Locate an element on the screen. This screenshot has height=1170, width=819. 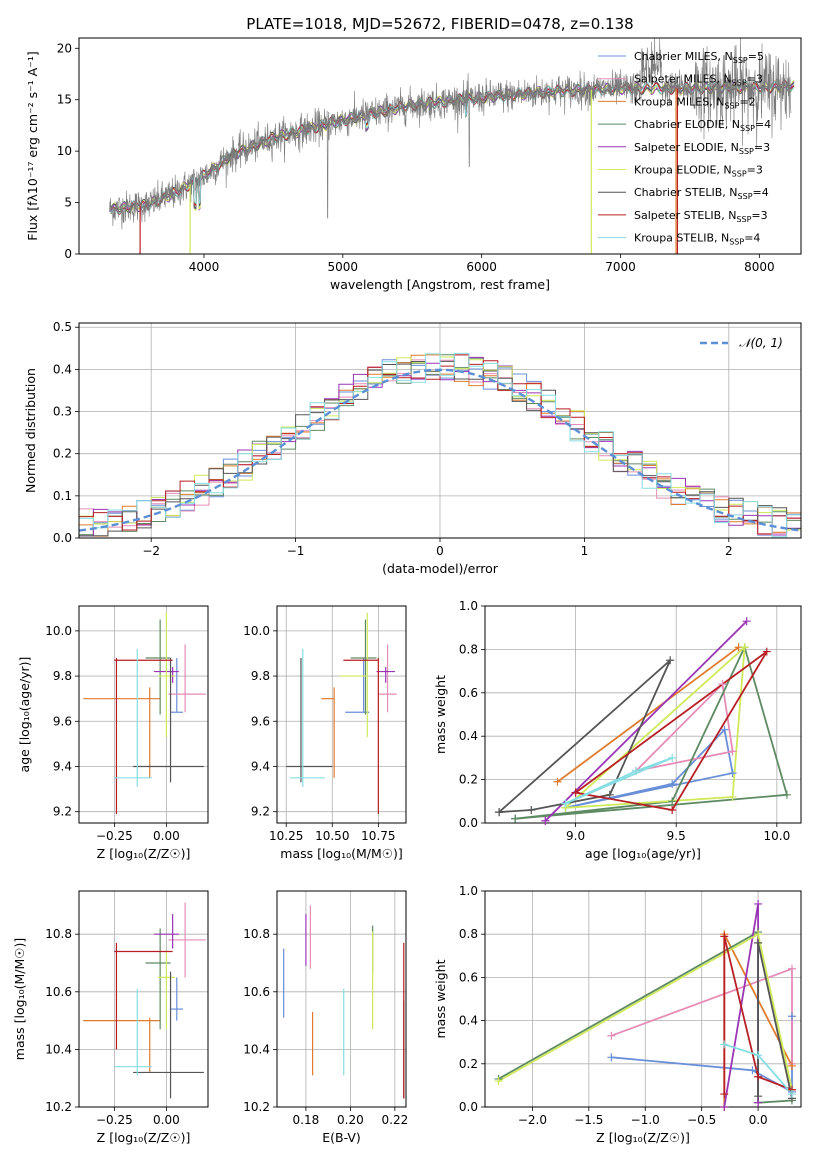
xtick-label-weight_vs_z-0: −2.0 is located at coordinates (532, 1120).